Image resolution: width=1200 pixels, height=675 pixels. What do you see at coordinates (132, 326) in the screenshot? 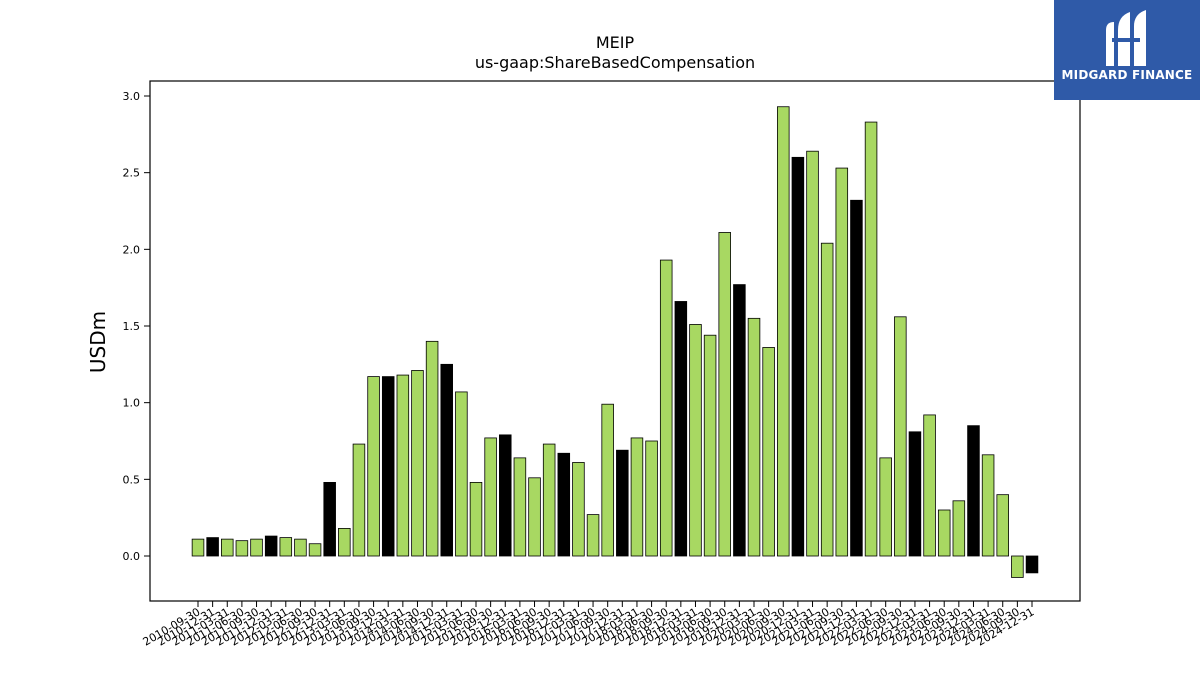
I see `y-tick-label: 1.5` at bounding box center [132, 326].